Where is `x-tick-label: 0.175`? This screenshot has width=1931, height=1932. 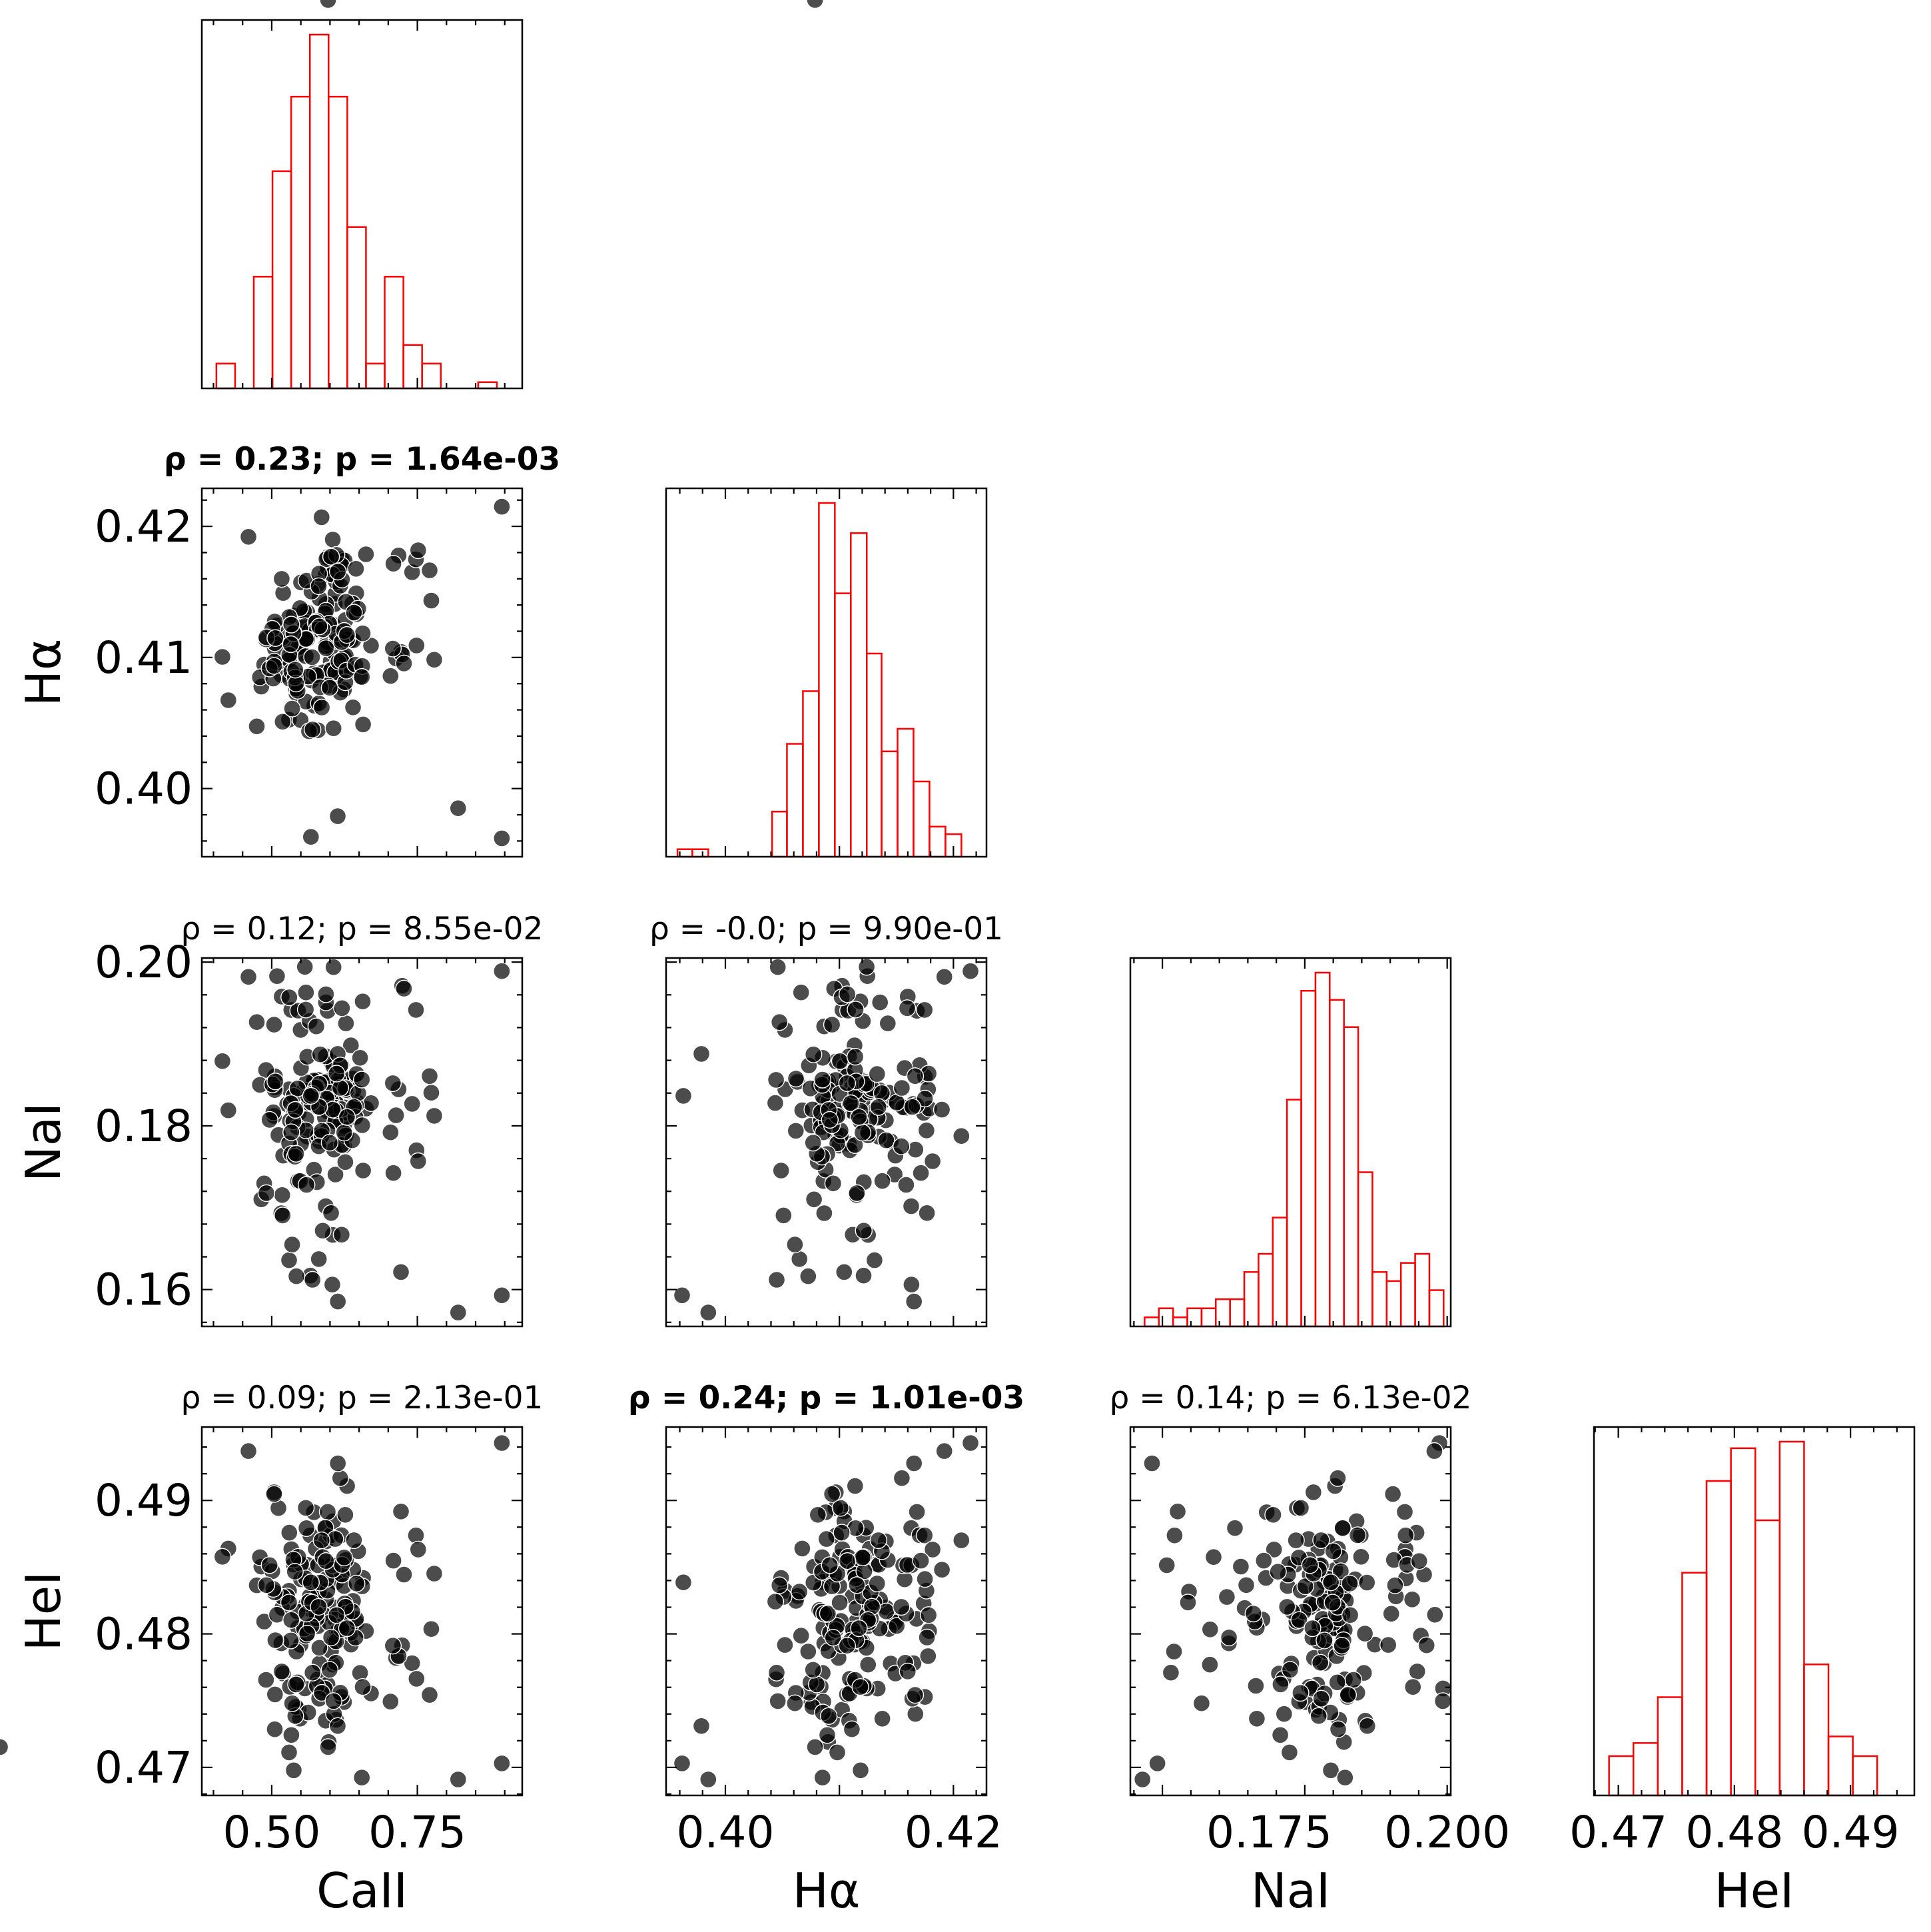 x-tick-label: 0.175 is located at coordinates (1269, 1832).